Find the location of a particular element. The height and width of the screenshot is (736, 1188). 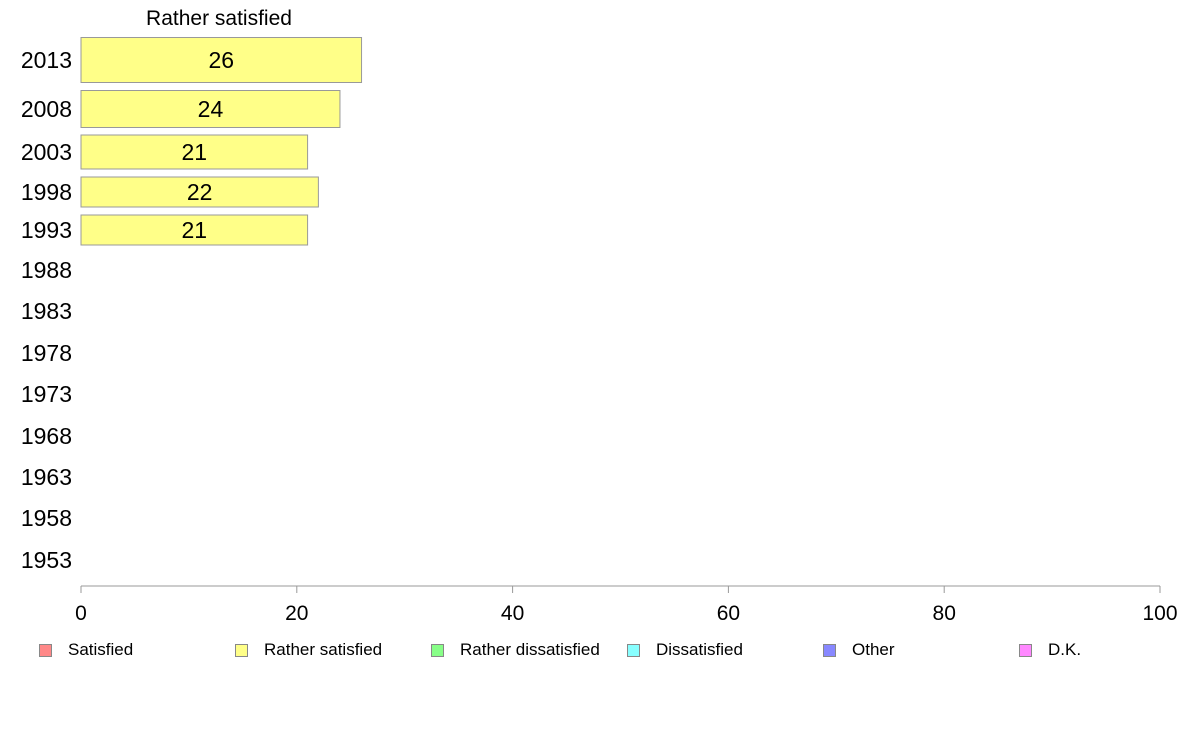

legend-label: Rather satisfied is located at coordinates (323, 649).